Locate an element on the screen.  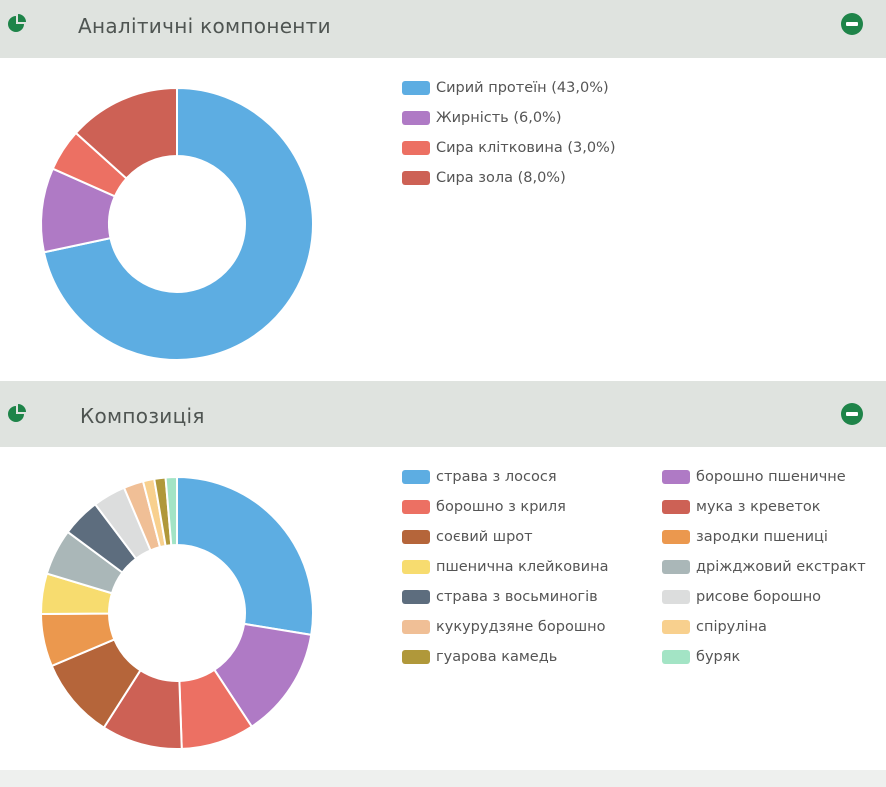
legend-item: страва з лосося is located at coordinates (479, 477).